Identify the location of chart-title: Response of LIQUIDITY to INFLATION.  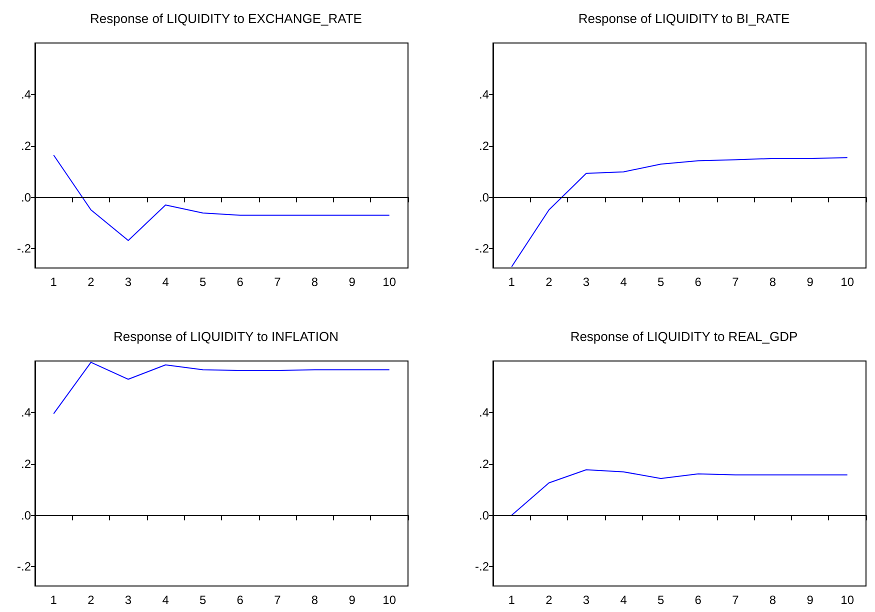
(226, 336).